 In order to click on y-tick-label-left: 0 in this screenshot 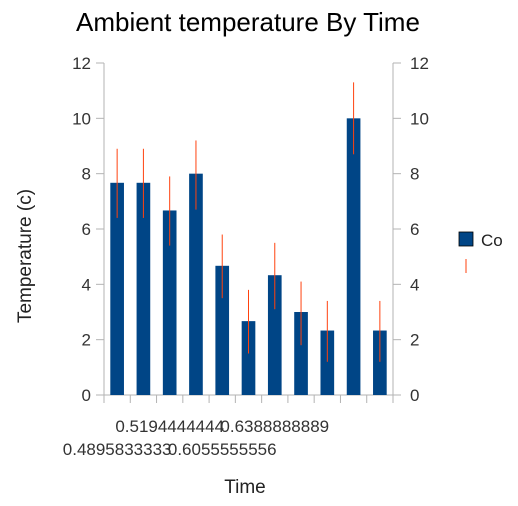, I will do `click(86, 395)`.